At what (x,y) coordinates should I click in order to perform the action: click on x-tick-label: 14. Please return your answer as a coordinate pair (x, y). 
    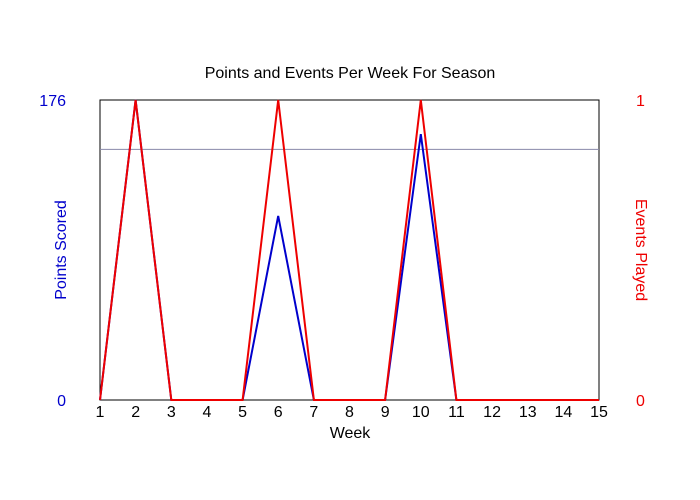
    Looking at the image, I should click on (563, 412).